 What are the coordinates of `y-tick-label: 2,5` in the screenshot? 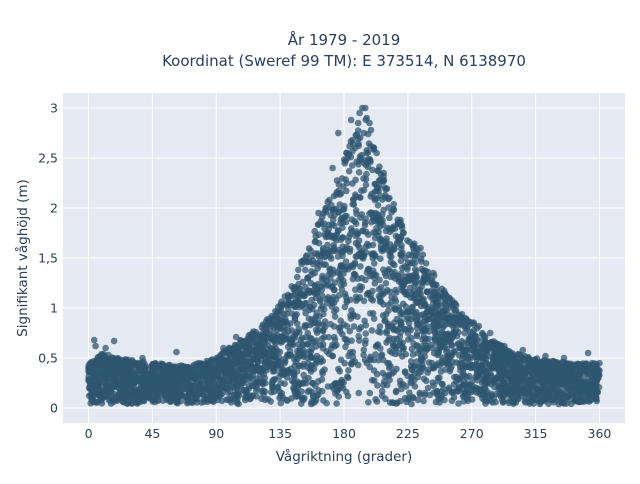 It's located at (48, 158).